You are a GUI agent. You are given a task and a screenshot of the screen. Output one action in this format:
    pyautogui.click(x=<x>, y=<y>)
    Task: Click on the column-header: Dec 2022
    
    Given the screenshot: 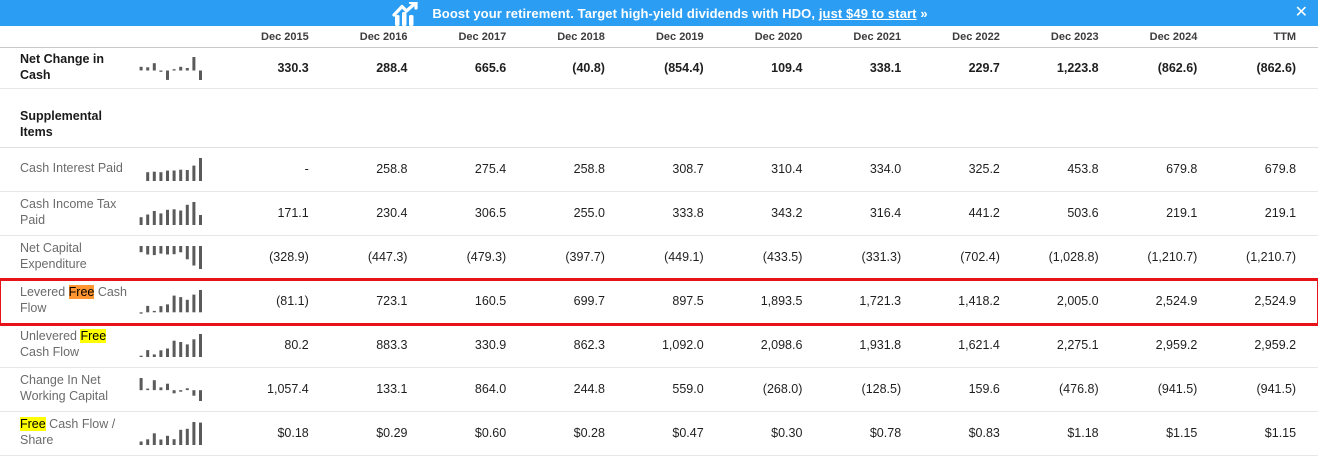 What is the action you would take?
    pyautogui.click(x=976, y=36)
    